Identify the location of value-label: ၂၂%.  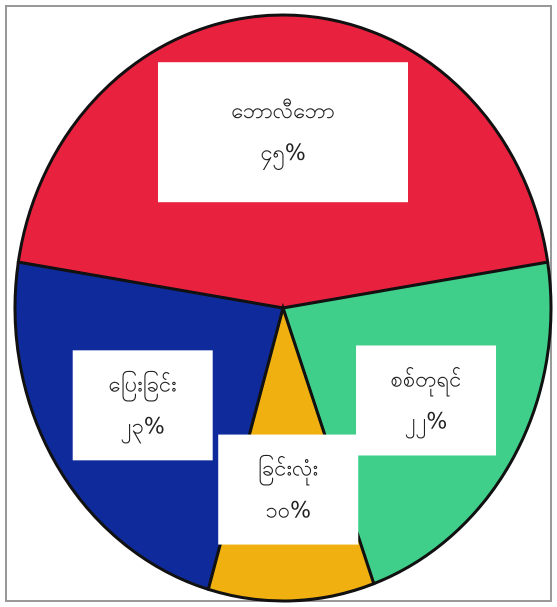
(426, 423).